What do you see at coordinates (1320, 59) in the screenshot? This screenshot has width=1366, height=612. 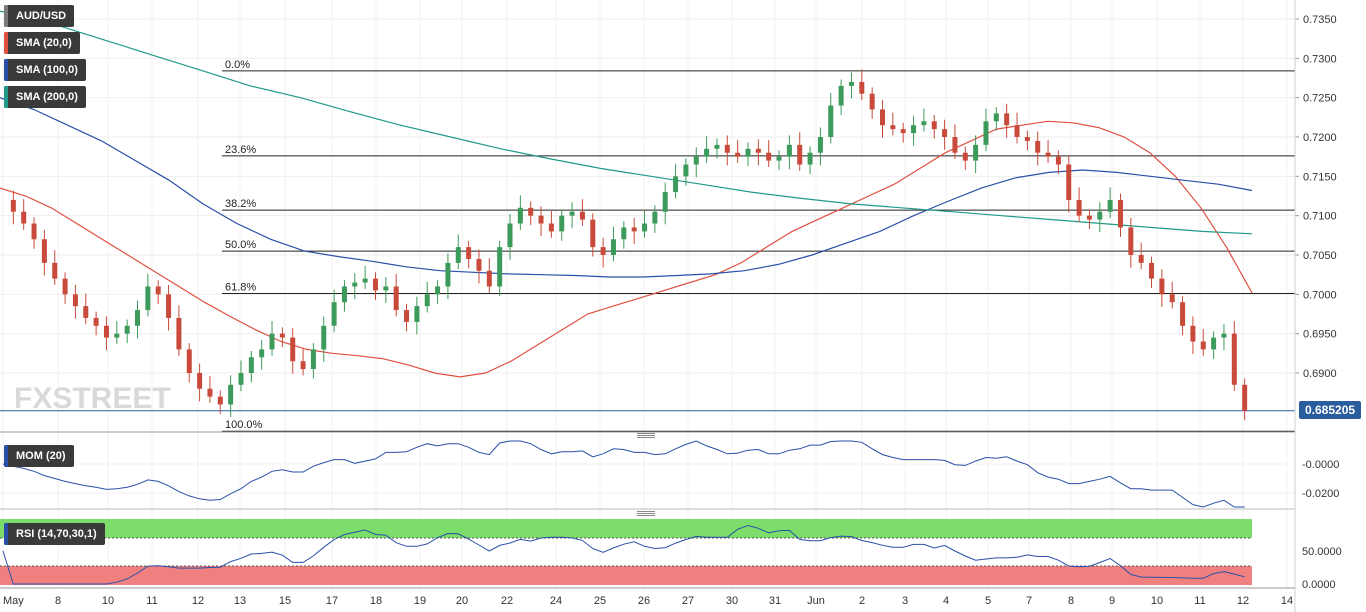 I see `y-tick-label: 0.7300` at bounding box center [1320, 59].